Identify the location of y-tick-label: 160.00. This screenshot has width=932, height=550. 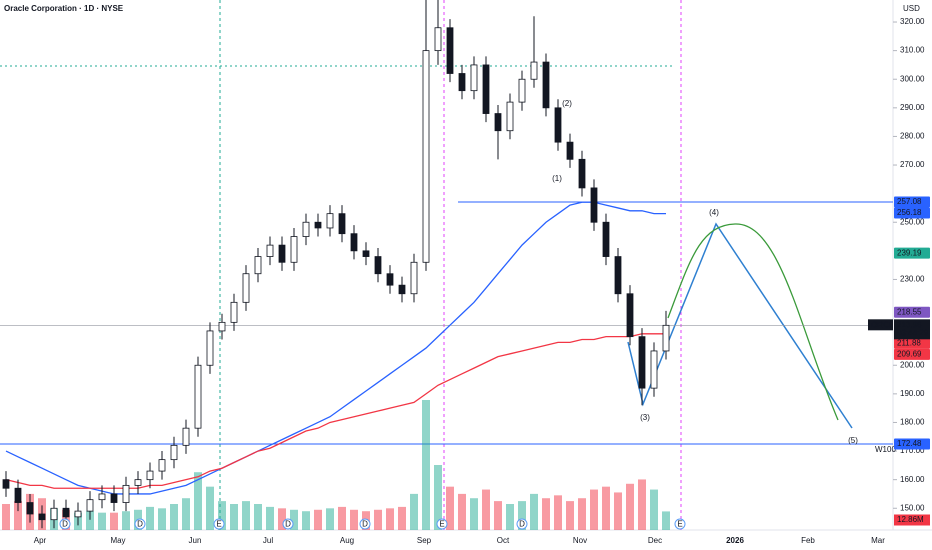
(912, 479).